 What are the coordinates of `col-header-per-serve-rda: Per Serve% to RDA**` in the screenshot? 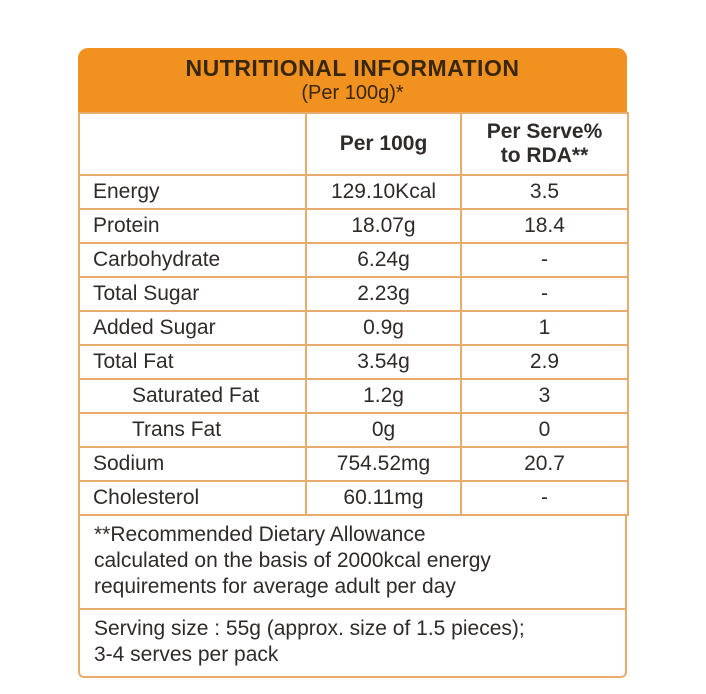 It's located at (544, 144).